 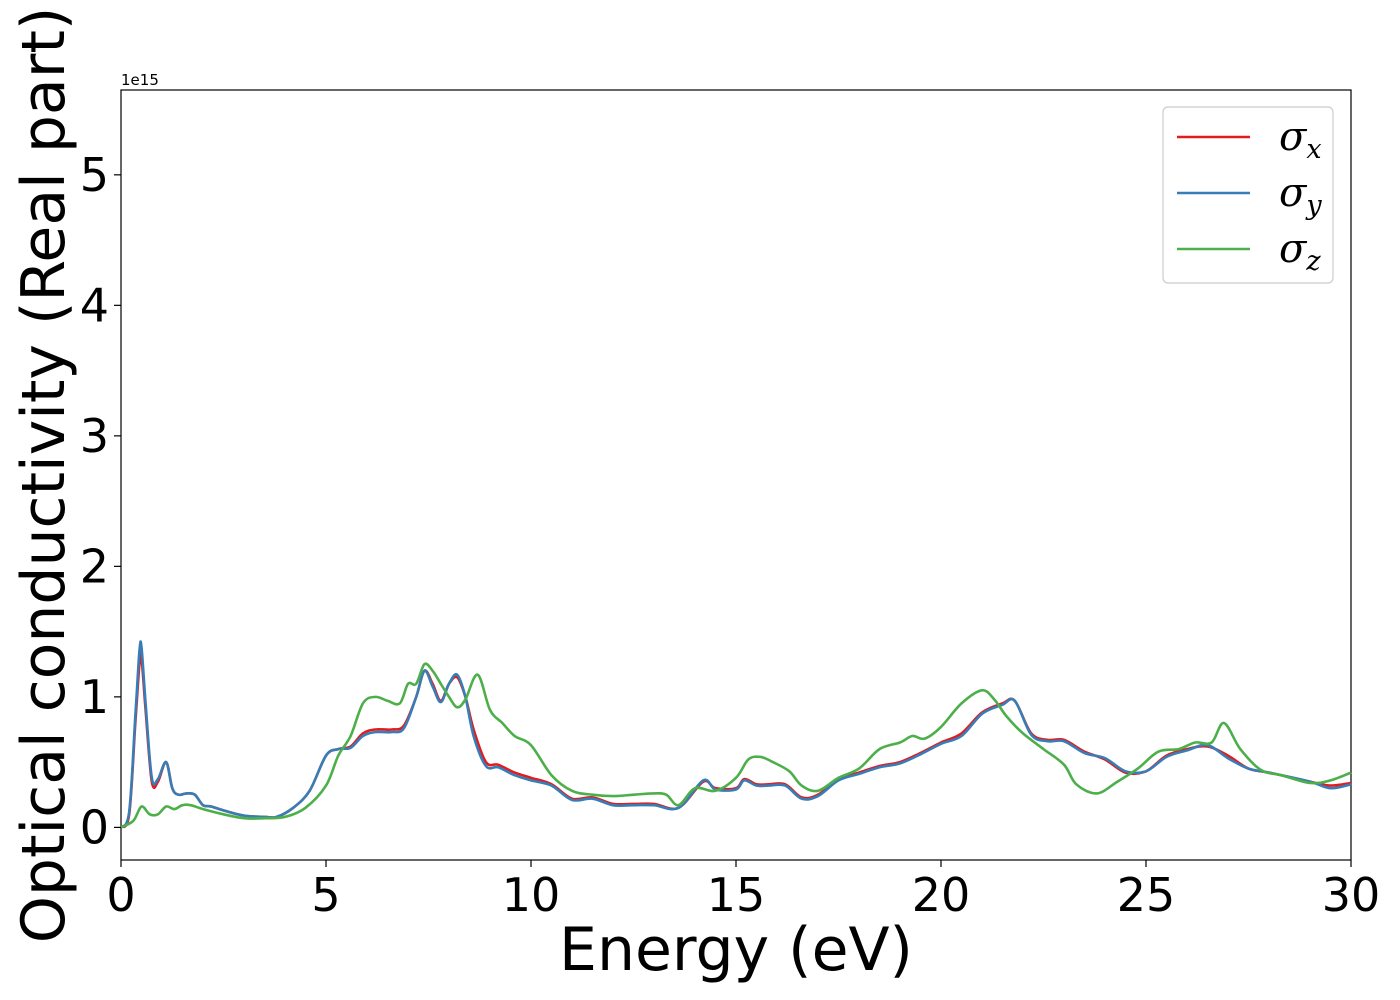 I want to click on legend-label-z: σz, so click(x=1300, y=251).